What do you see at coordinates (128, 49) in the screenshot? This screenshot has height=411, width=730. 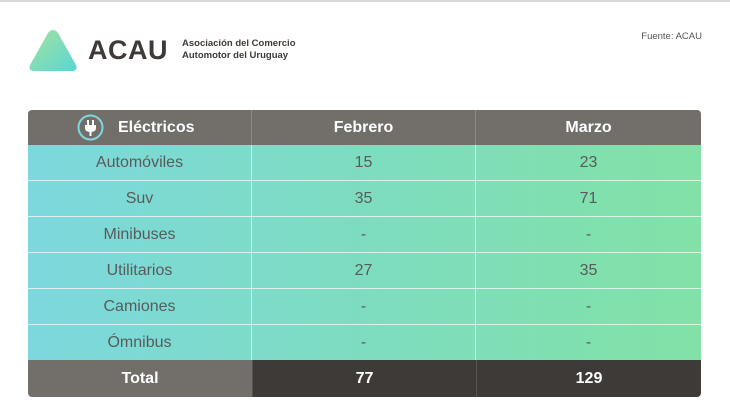 I see `brand-name: ACAU` at bounding box center [128, 49].